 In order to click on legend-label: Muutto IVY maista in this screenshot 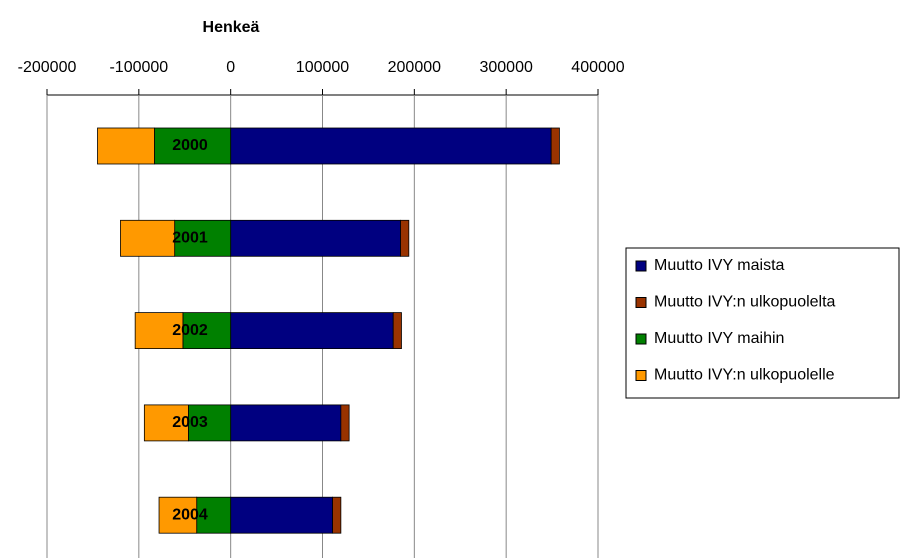, I will do `click(719, 265)`.